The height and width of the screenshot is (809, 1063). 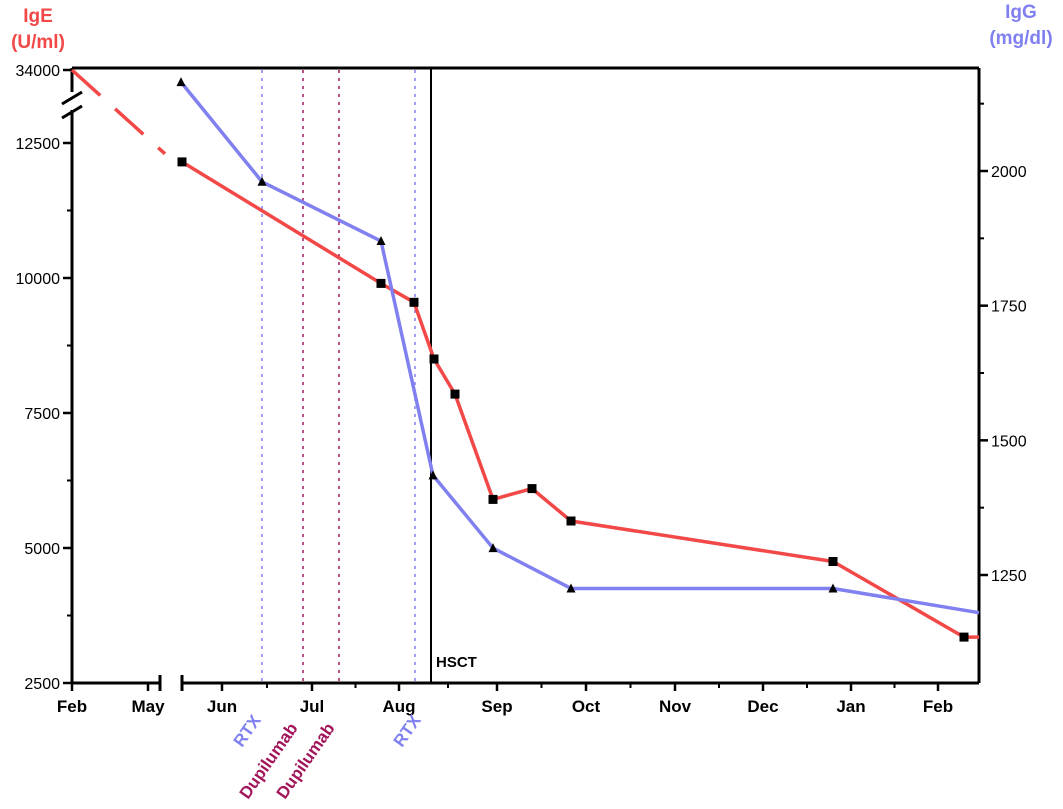 What do you see at coordinates (42, 414) in the screenshot?
I see `y-left-tick-label: 7500` at bounding box center [42, 414].